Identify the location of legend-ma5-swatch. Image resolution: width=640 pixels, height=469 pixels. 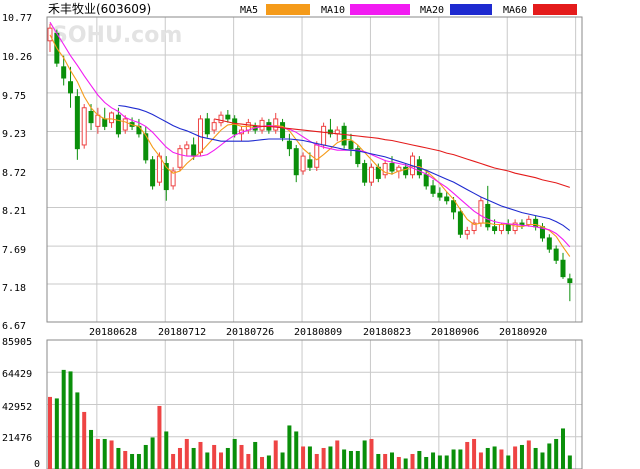
(288, 9).